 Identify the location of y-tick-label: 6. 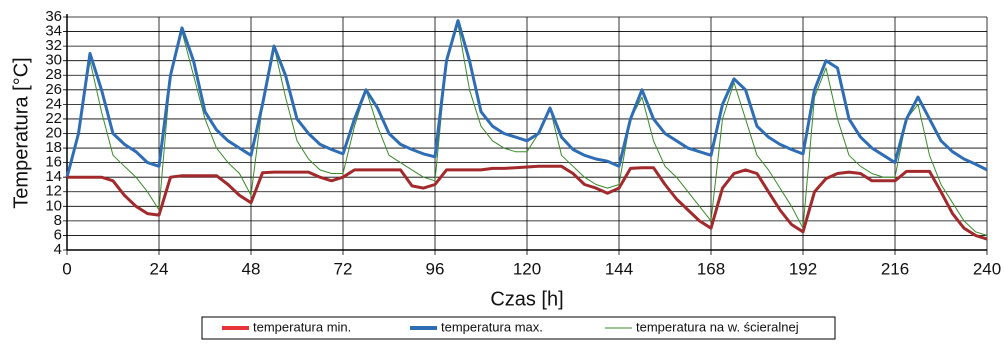
(58, 234).